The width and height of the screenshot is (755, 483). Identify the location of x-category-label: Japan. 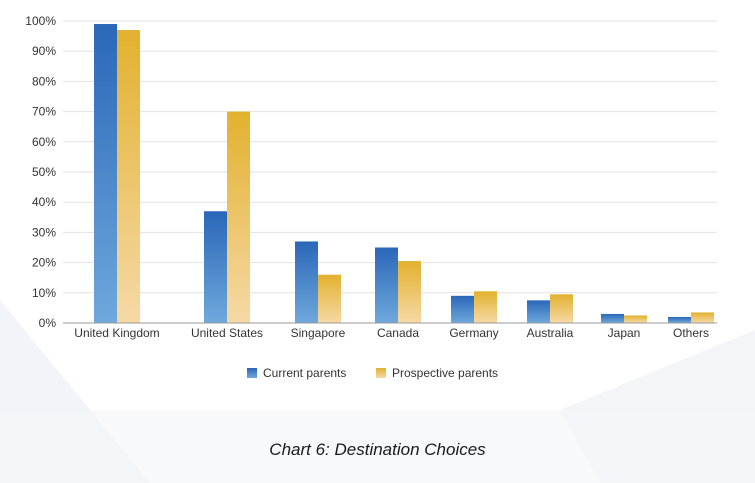
(624, 333).